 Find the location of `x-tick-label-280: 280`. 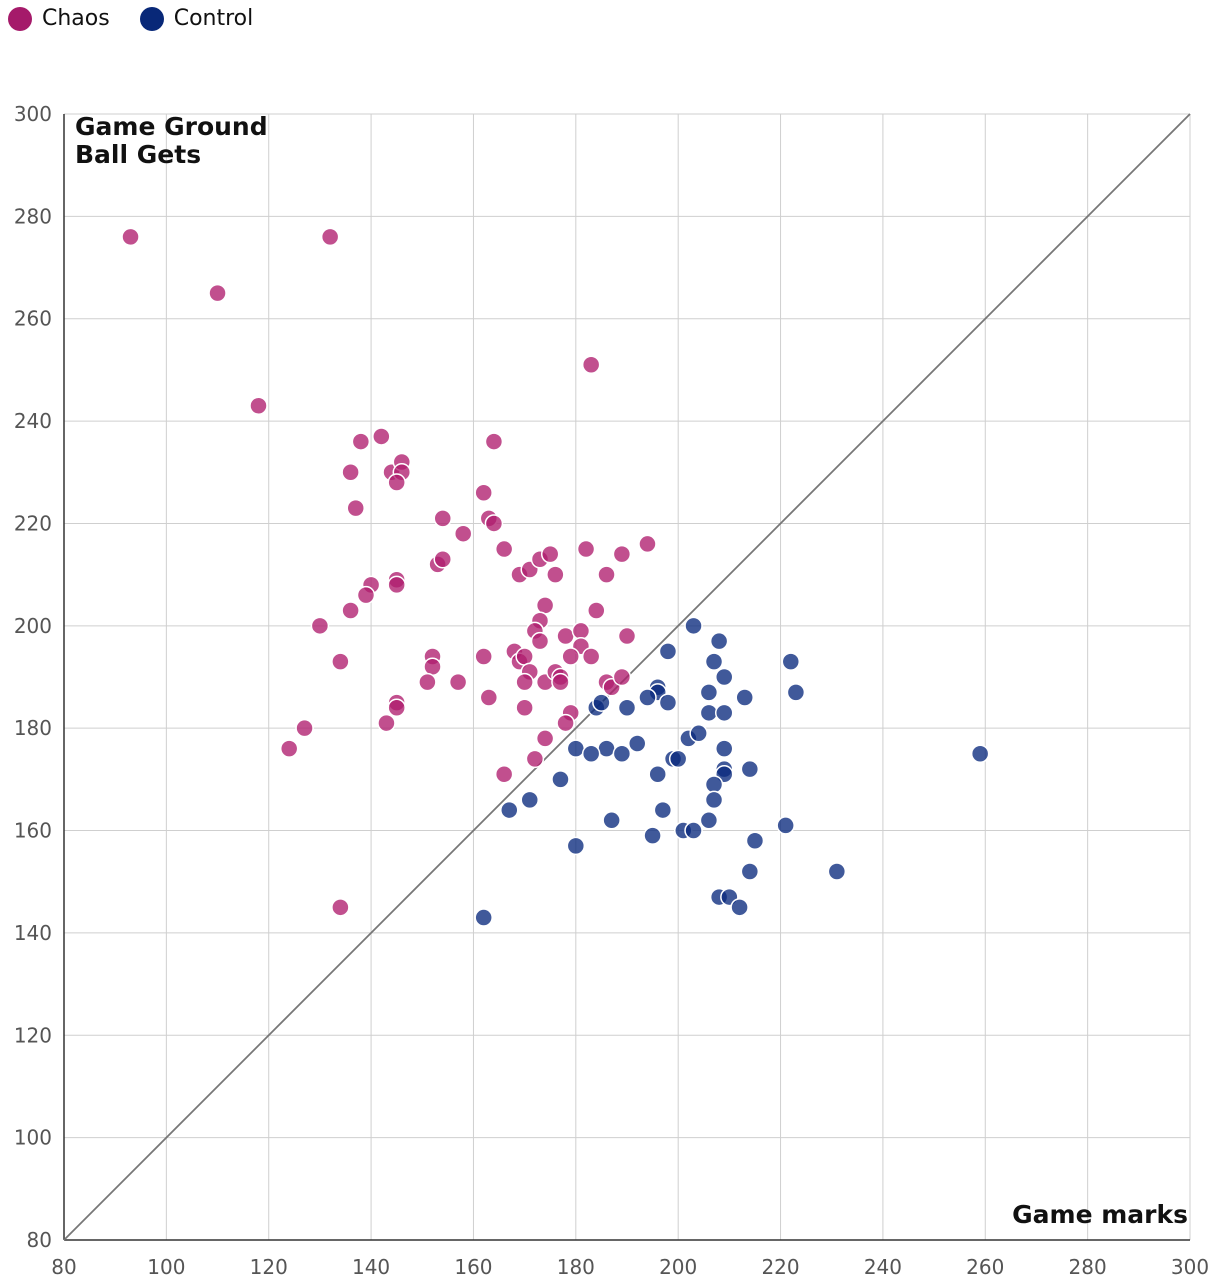

x-tick-label-280: 280 is located at coordinates (1088, 1267).